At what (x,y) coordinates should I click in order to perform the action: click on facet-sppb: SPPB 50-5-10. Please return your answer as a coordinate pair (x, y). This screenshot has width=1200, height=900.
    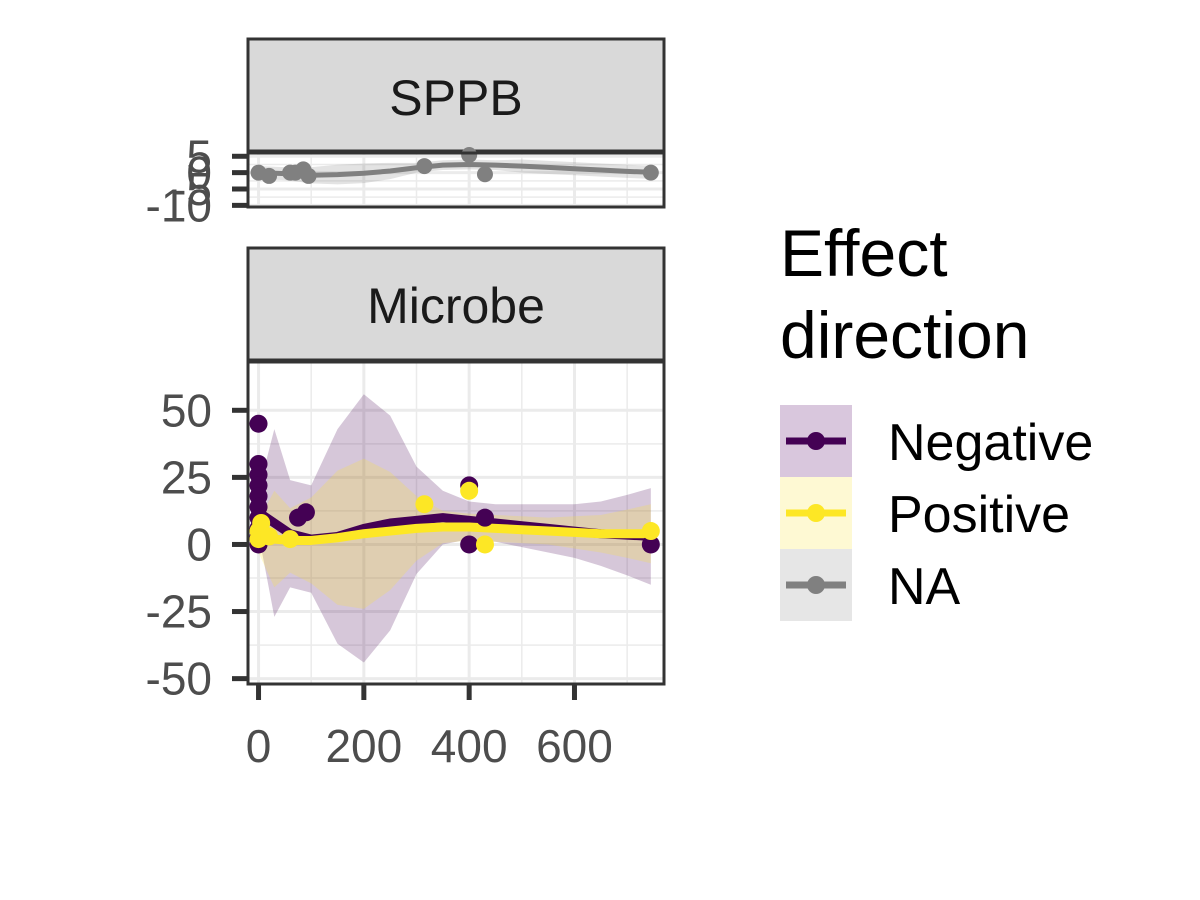
    Looking at the image, I should click on (406, 134).